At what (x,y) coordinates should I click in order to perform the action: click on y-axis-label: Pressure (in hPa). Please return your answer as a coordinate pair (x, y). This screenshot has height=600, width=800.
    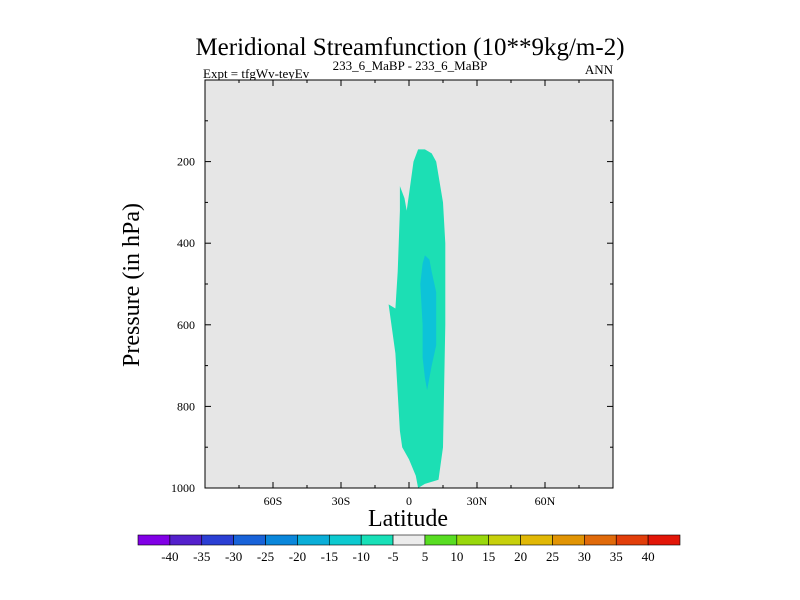
    Looking at the image, I should click on (132, 285).